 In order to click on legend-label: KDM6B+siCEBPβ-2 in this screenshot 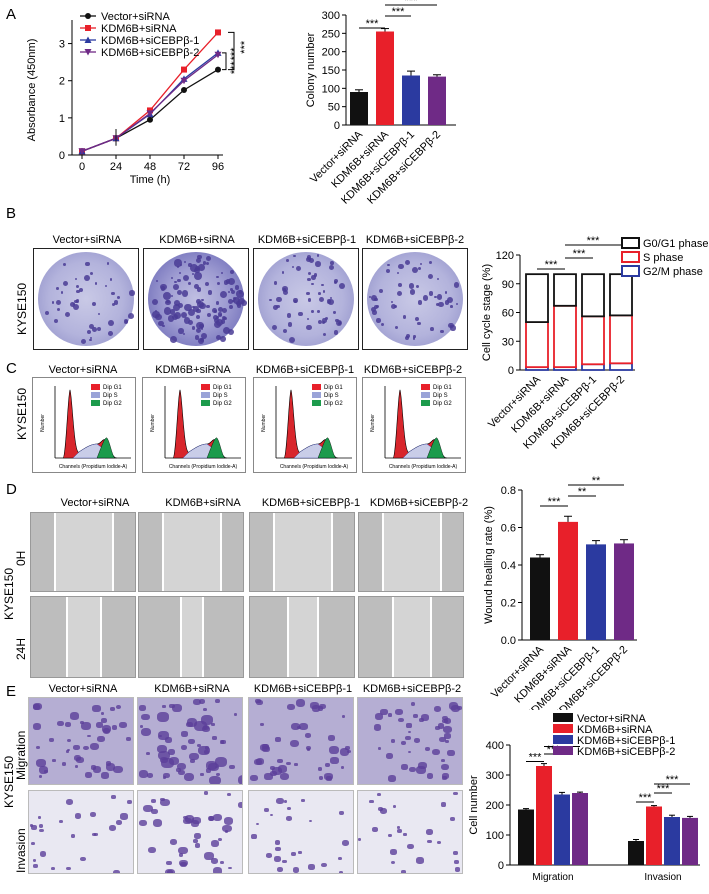, I will do `click(626, 752)`.